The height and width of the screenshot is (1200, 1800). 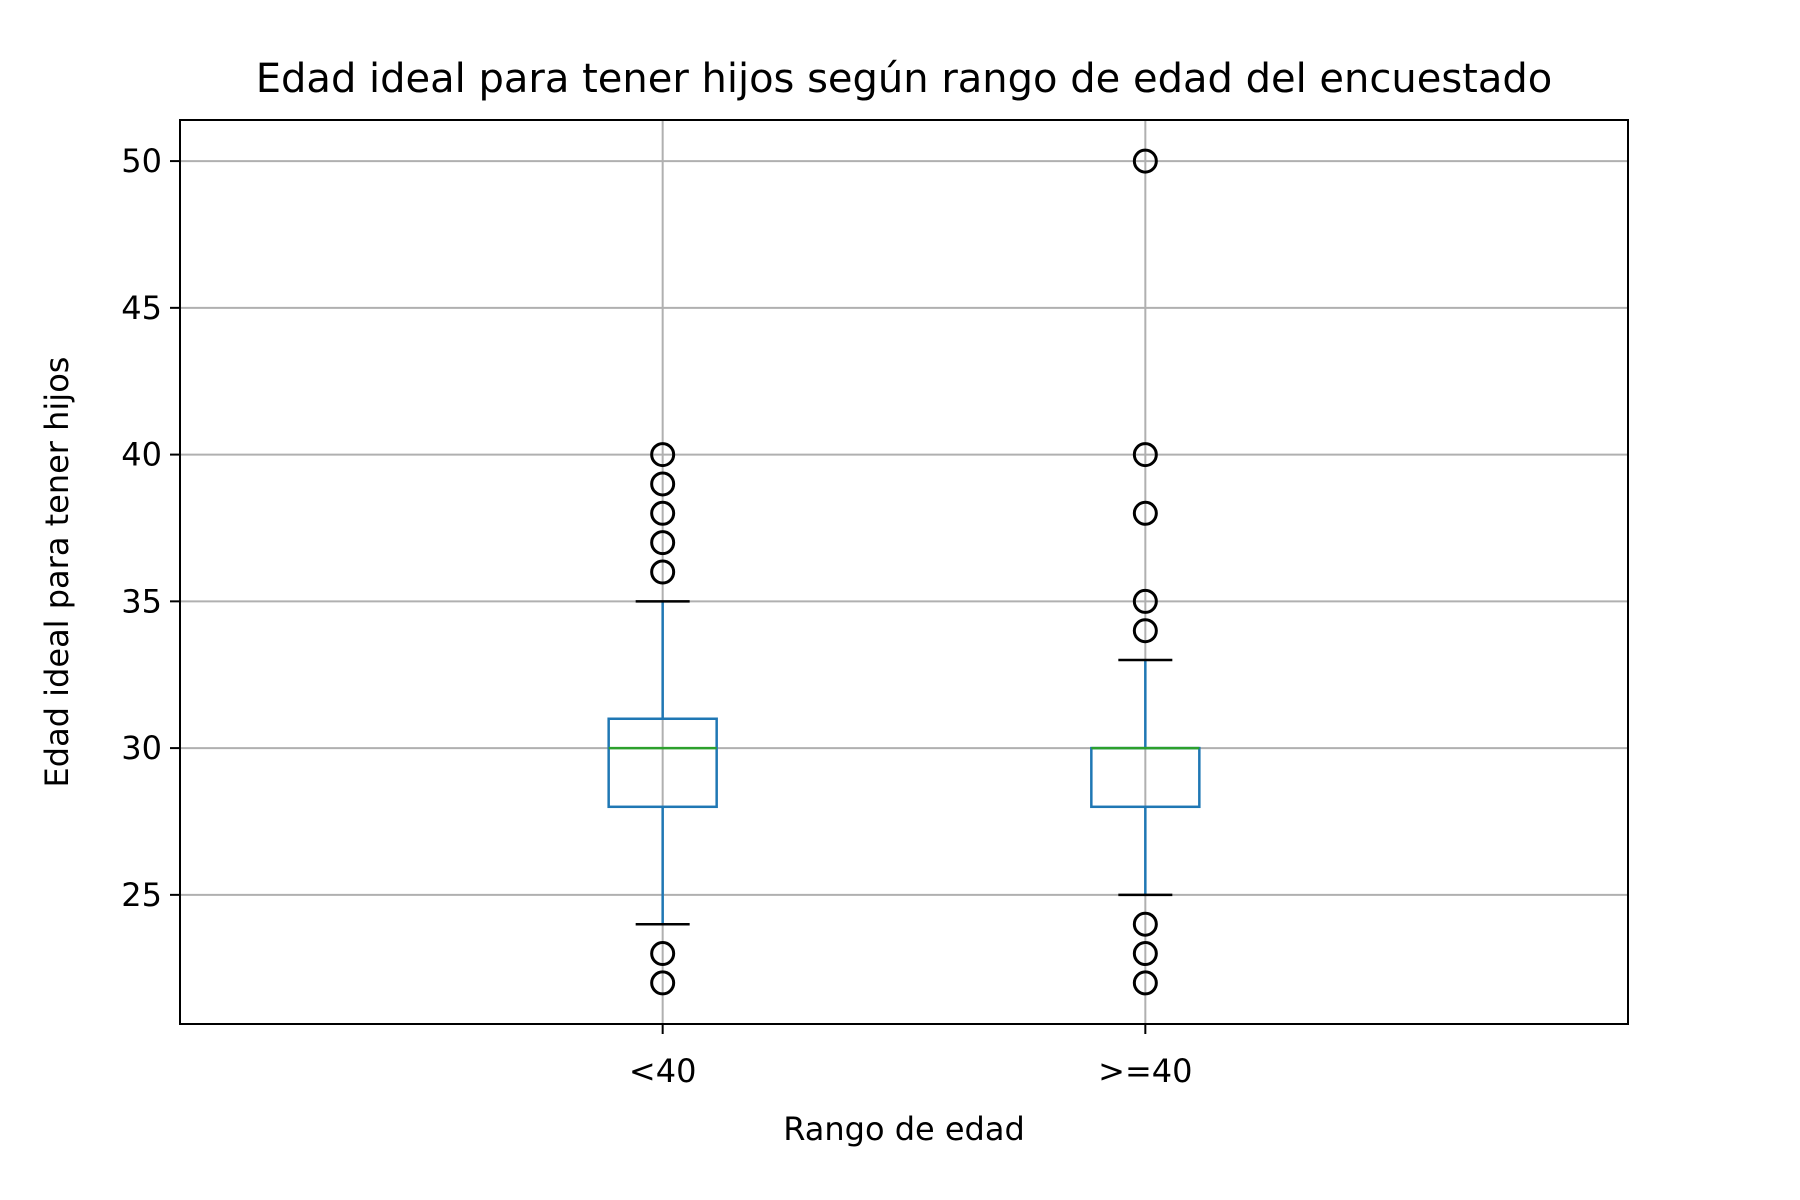 I want to click on y-tick-label: 30, so click(x=141, y=748).